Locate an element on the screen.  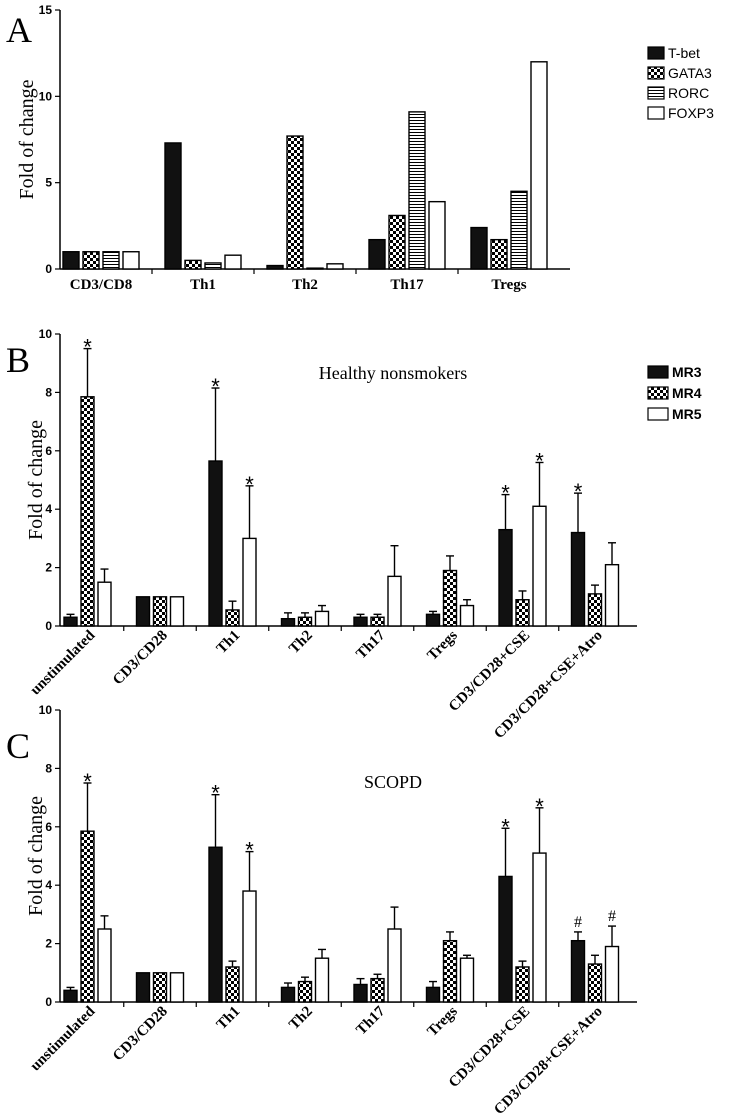
panel-b-y-tick-label: 2 is located at coordinates (48, 568).